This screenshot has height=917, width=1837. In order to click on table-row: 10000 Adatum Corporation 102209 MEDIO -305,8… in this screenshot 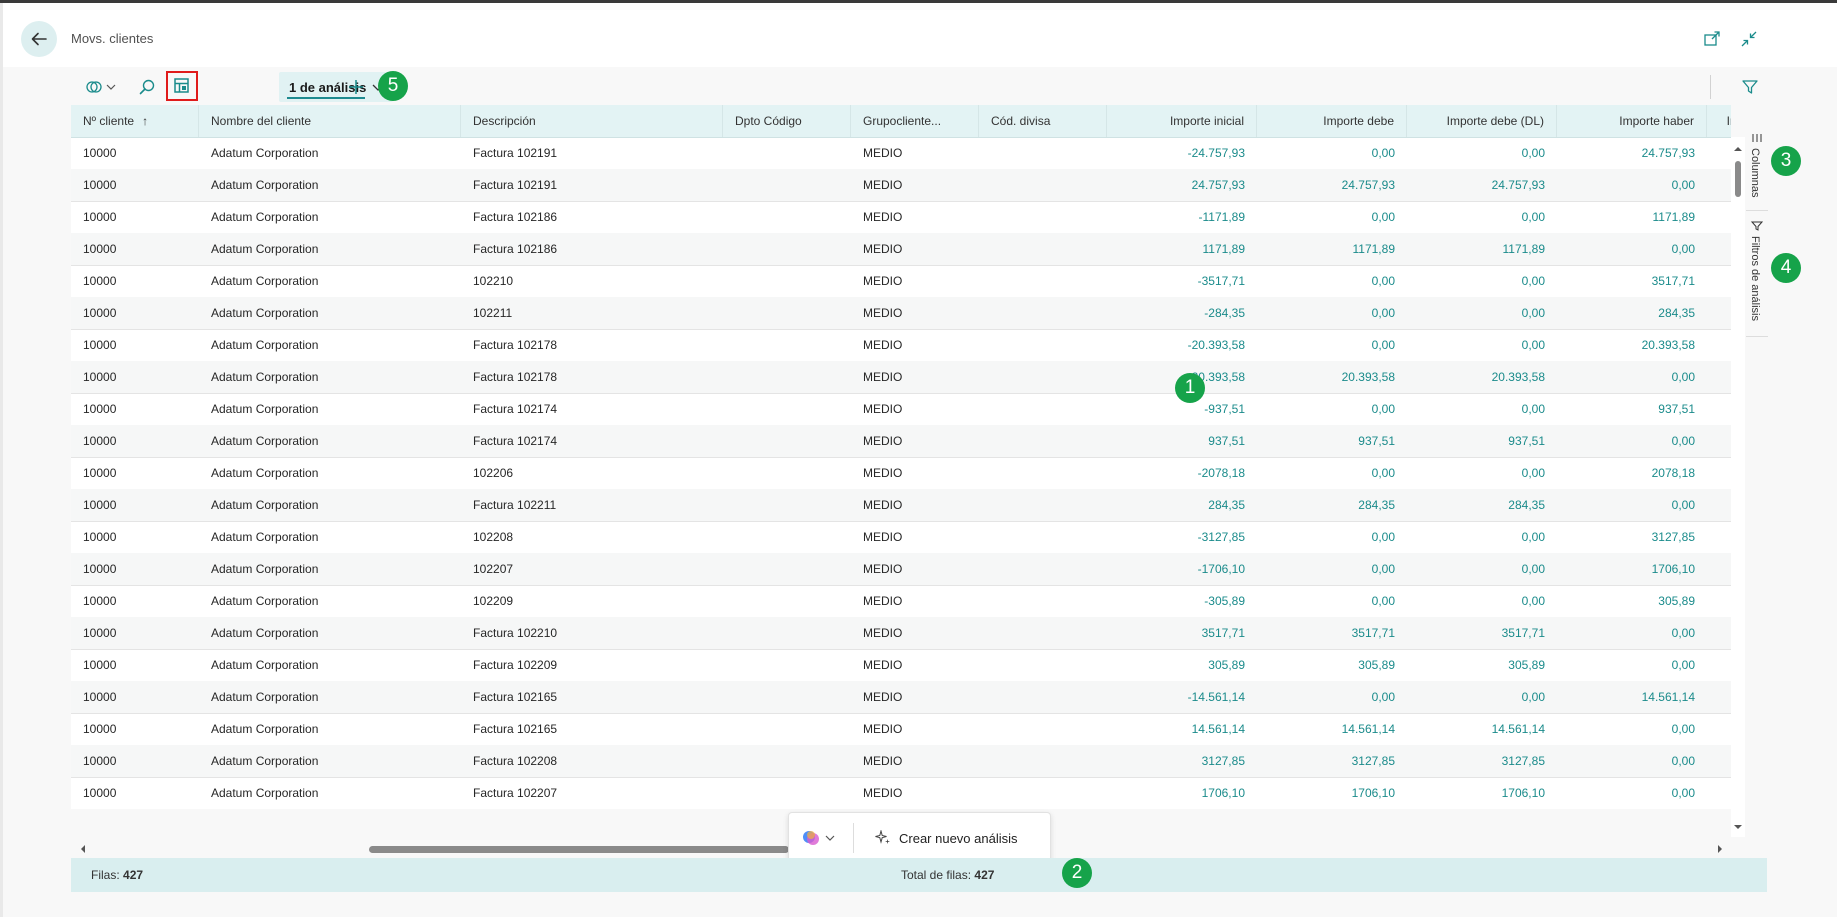, I will do `click(901, 601)`.